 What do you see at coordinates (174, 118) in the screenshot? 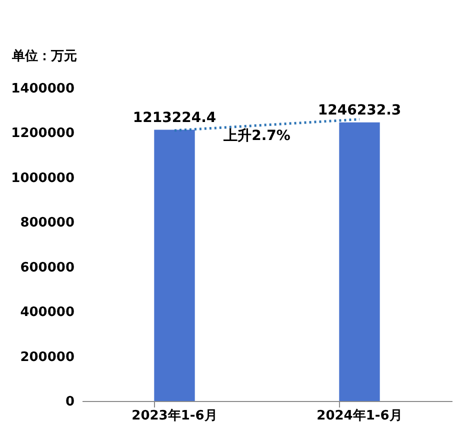
I see `data-label: 1213224.4` at bounding box center [174, 118].